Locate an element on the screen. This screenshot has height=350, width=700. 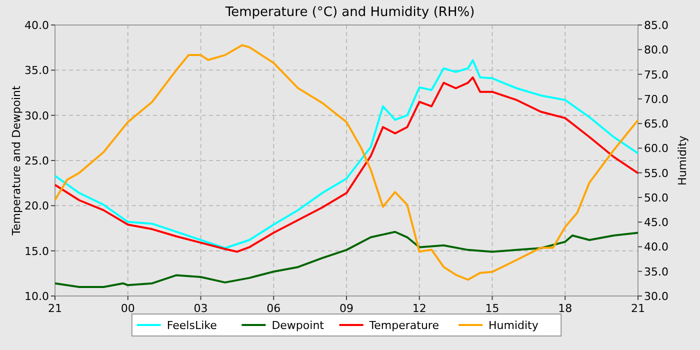
y2-tick-label: 45.0 is located at coordinates (656, 223).